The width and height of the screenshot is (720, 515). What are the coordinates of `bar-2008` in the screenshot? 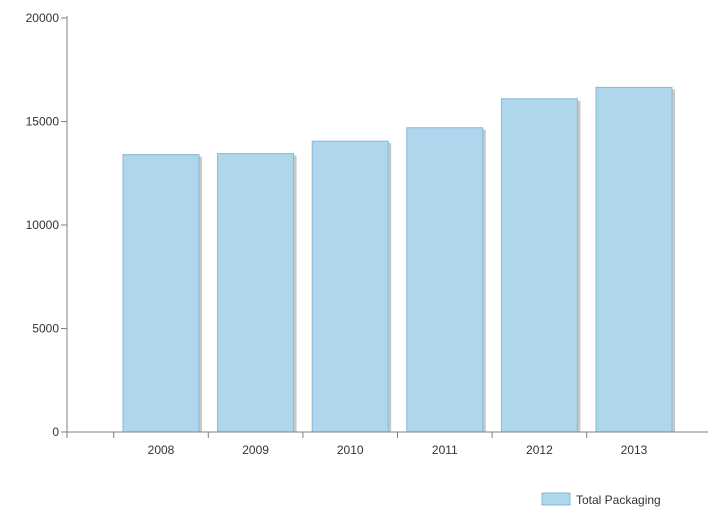 It's located at (161, 293).